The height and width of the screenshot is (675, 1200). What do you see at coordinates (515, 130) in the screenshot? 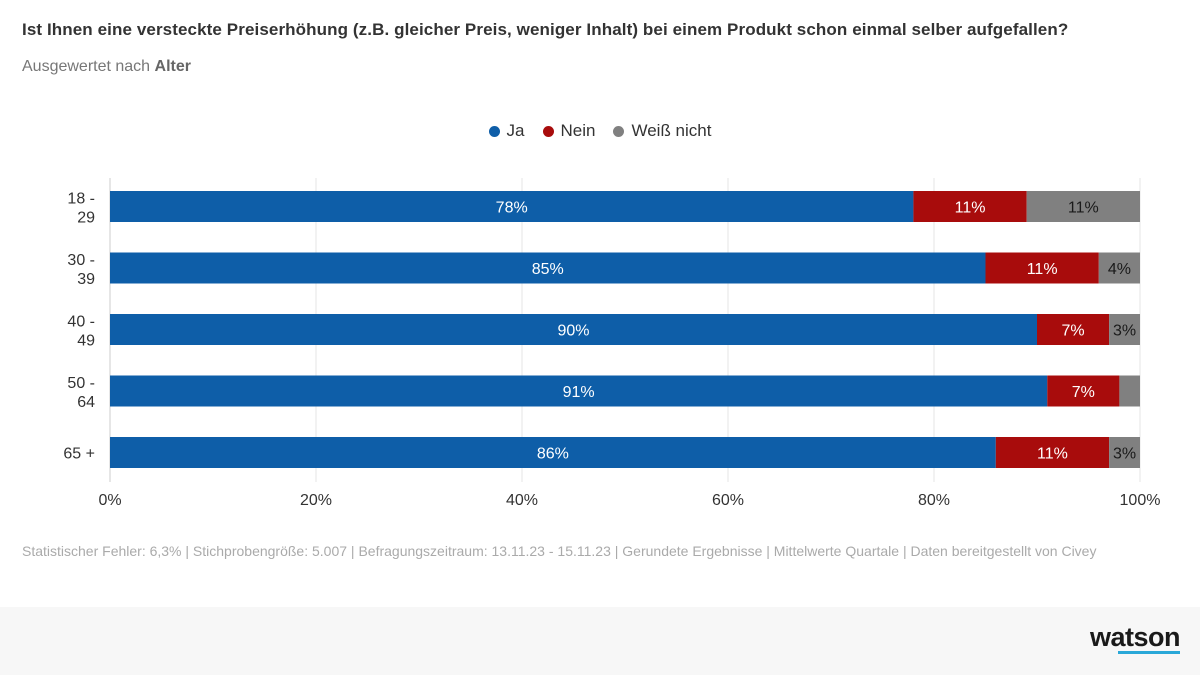
I see `legend-label-ja: Ja` at bounding box center [515, 130].